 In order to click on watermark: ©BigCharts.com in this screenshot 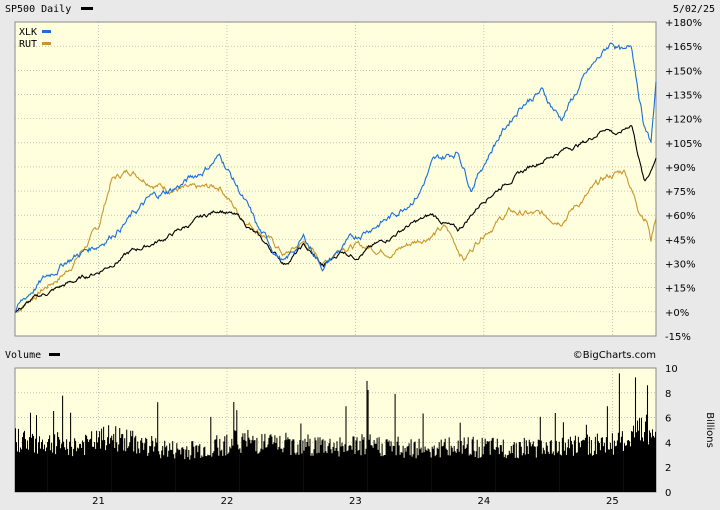, I will do `click(614, 355)`.